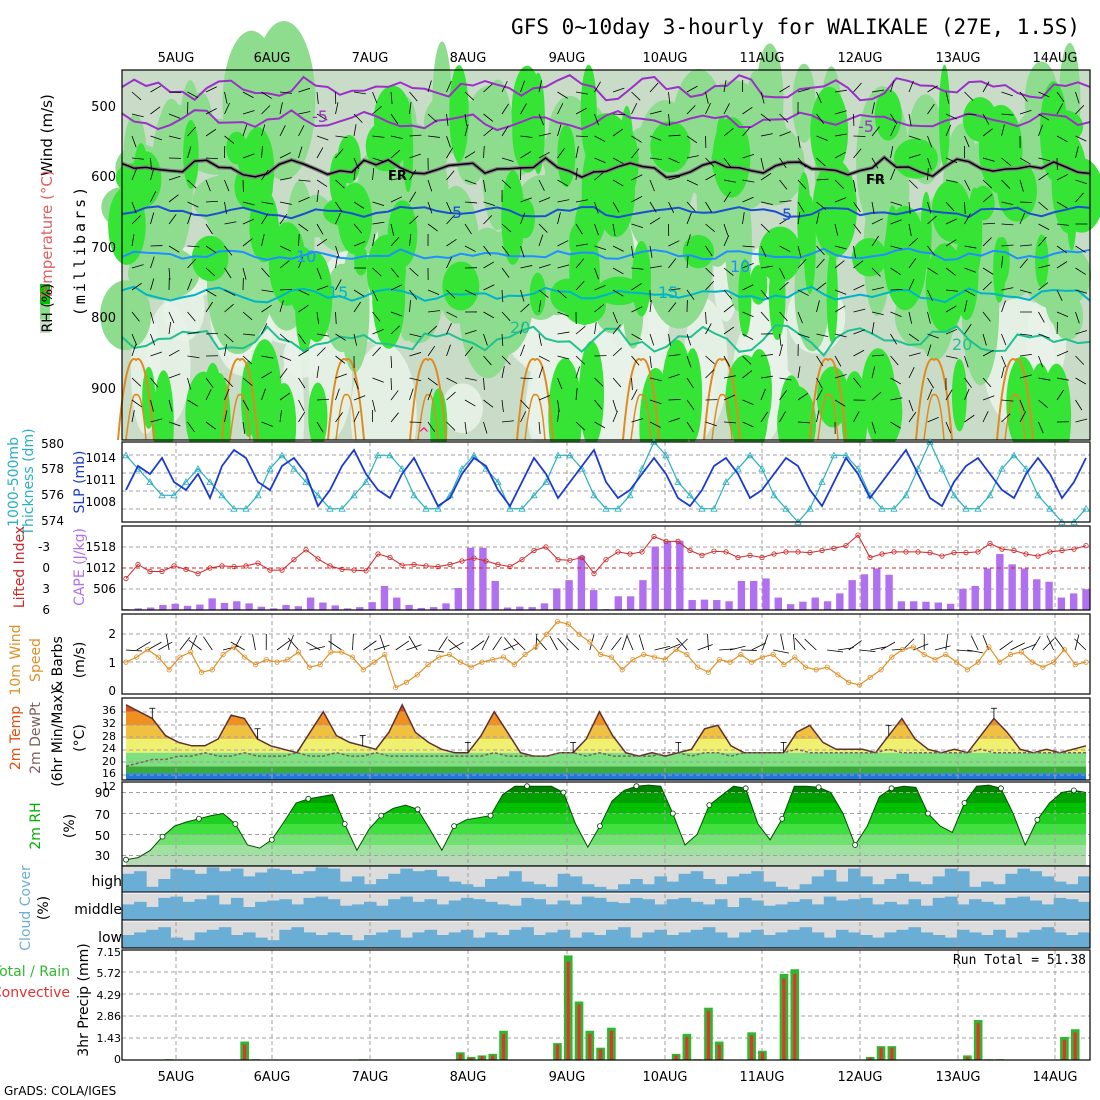 Image resolution: width=1100 pixels, height=1100 pixels. What do you see at coordinates (1064, 1050) in the screenshot?
I see `precip-conv-bar` at bounding box center [1064, 1050].